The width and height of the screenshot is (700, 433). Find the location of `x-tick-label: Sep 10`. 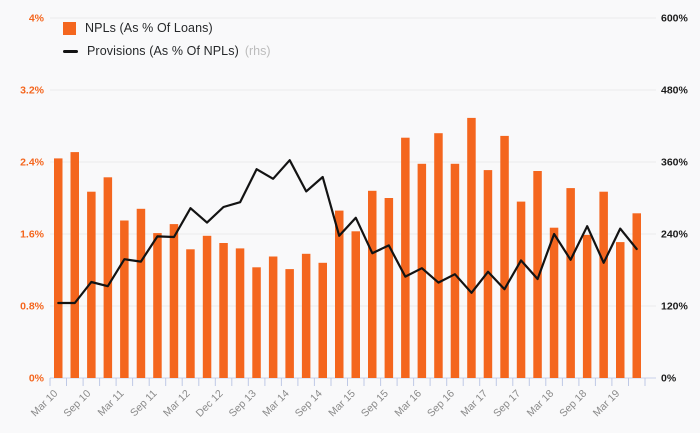

x-tick-label: Sep 10 is located at coordinates (77, 404).